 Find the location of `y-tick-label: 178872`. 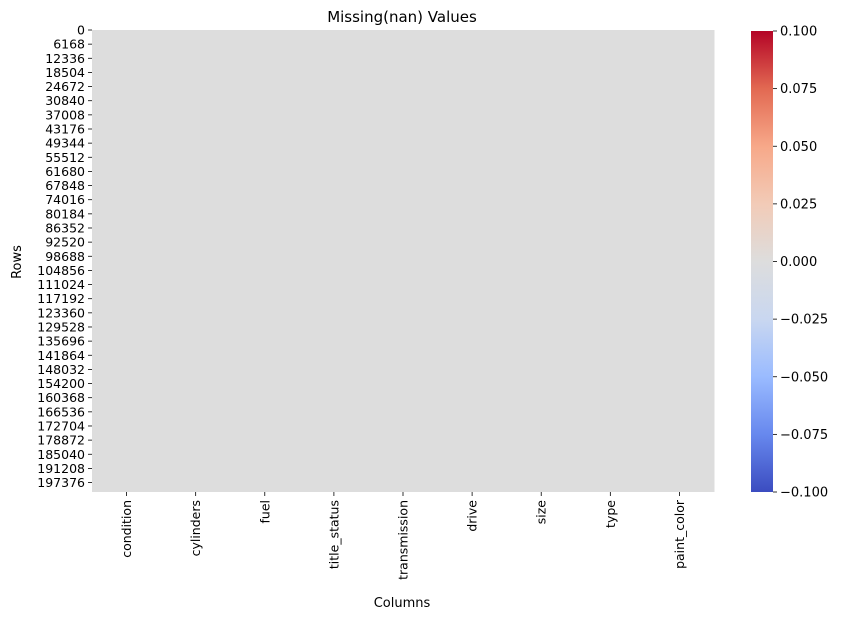

y-tick-label: 178872 is located at coordinates (61, 440).